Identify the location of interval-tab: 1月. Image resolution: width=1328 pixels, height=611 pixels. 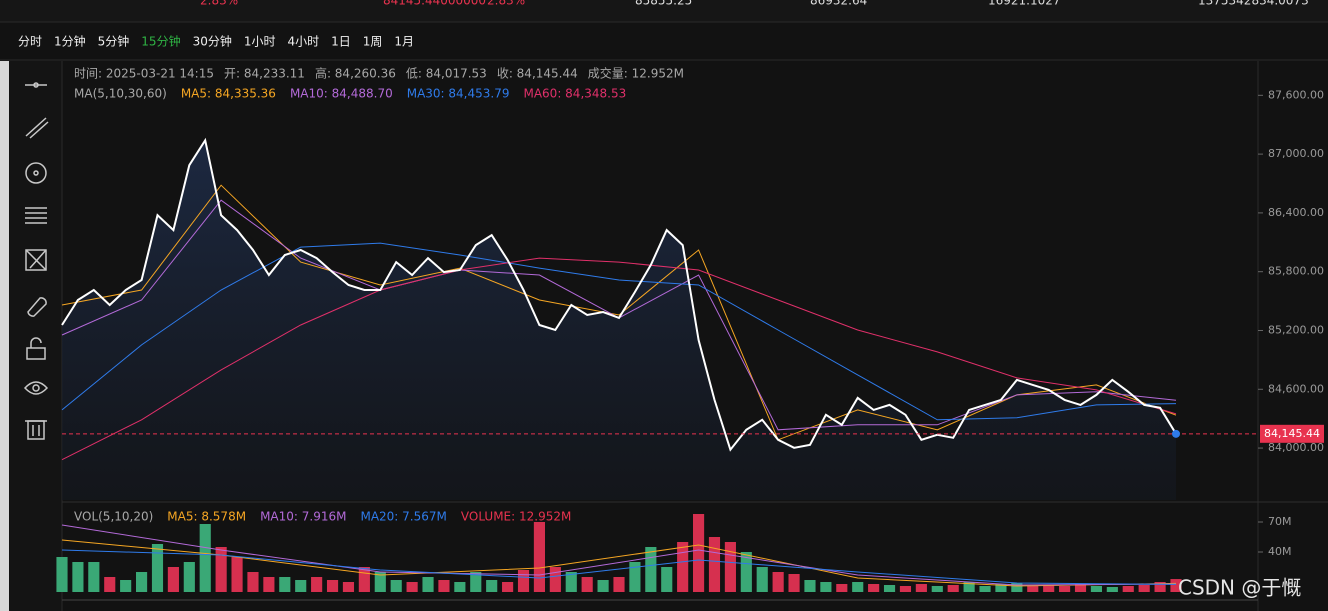
(404, 42).